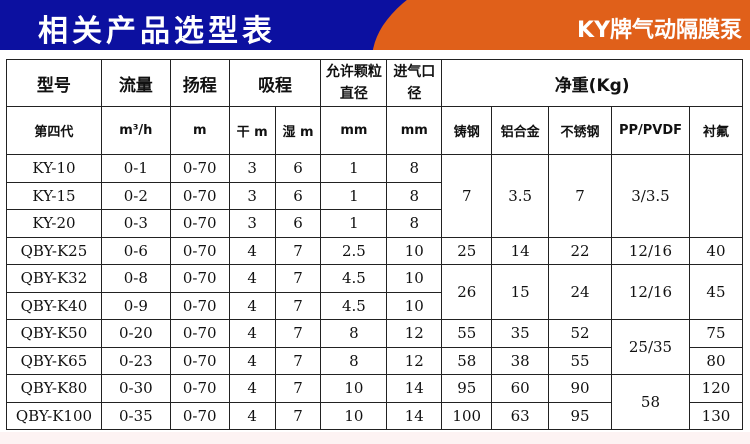  I want to click on cell-weight: 45, so click(716, 292).